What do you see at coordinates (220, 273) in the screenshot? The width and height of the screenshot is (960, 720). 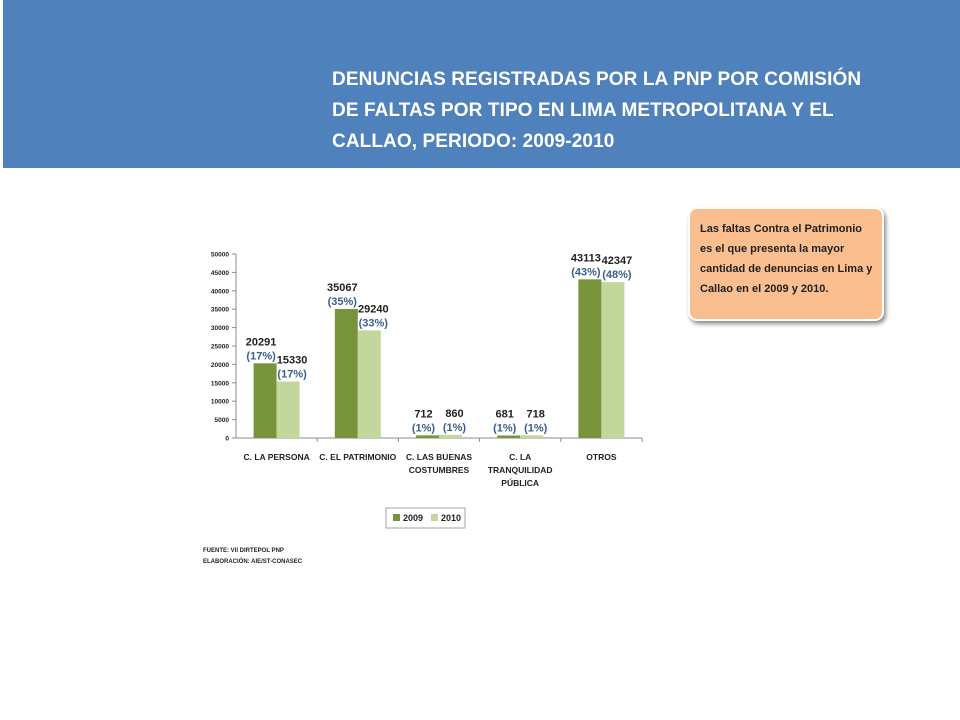 I see `y-tick-label: 45000` at bounding box center [220, 273].